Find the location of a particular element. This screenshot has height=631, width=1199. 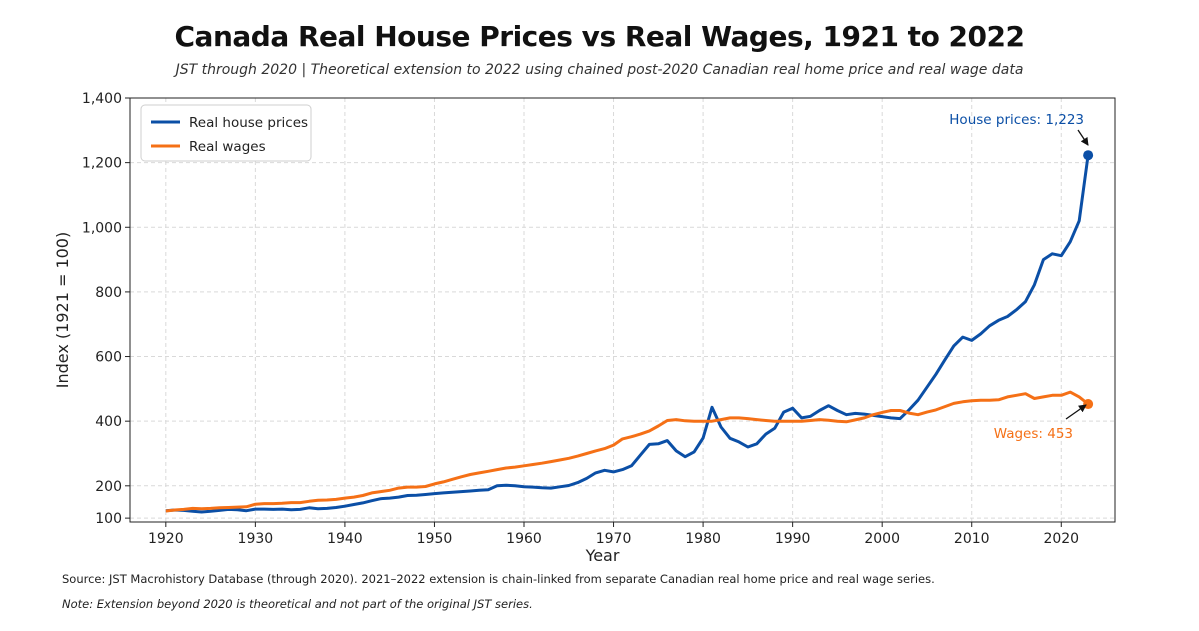

y-tick-label: 1,200 is located at coordinates (102, 164).